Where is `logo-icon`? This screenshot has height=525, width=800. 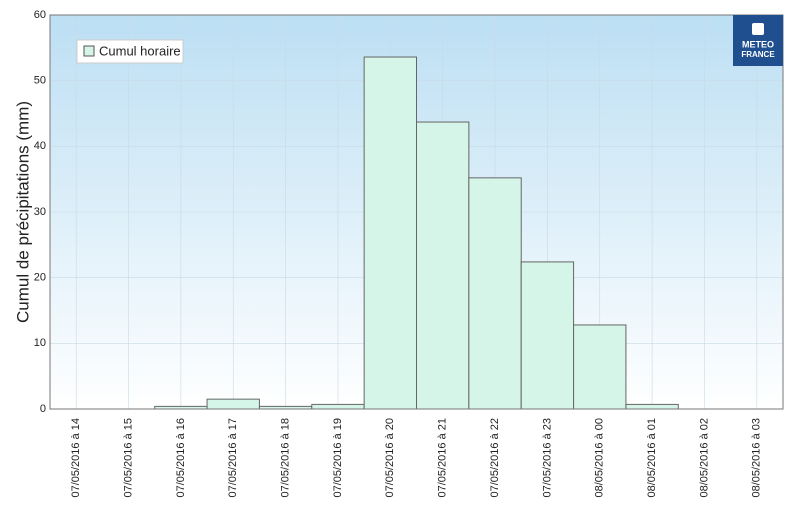
logo-icon is located at coordinates (758, 29).